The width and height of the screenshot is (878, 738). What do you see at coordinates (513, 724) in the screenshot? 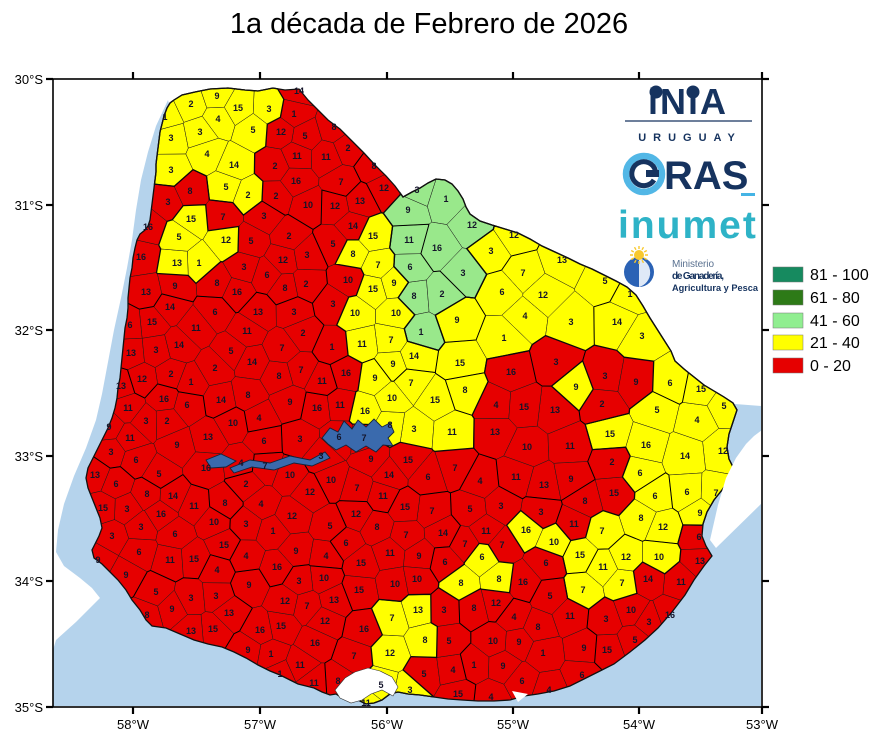
I see `svg-text: 55°W` at bounding box center [513, 724].